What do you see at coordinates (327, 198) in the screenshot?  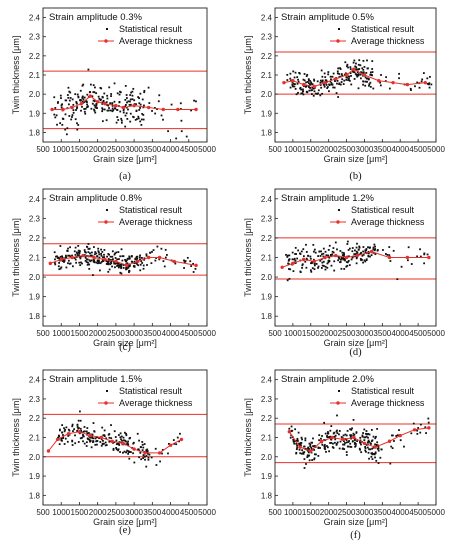 I see `chart-title: Strain amplitude 1.2%` at bounding box center [327, 198].